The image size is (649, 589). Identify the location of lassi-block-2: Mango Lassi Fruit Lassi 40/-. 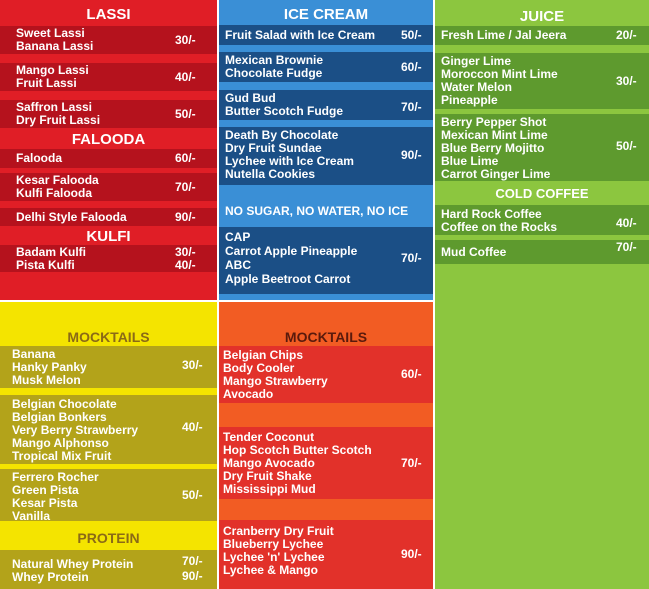
(108, 77).